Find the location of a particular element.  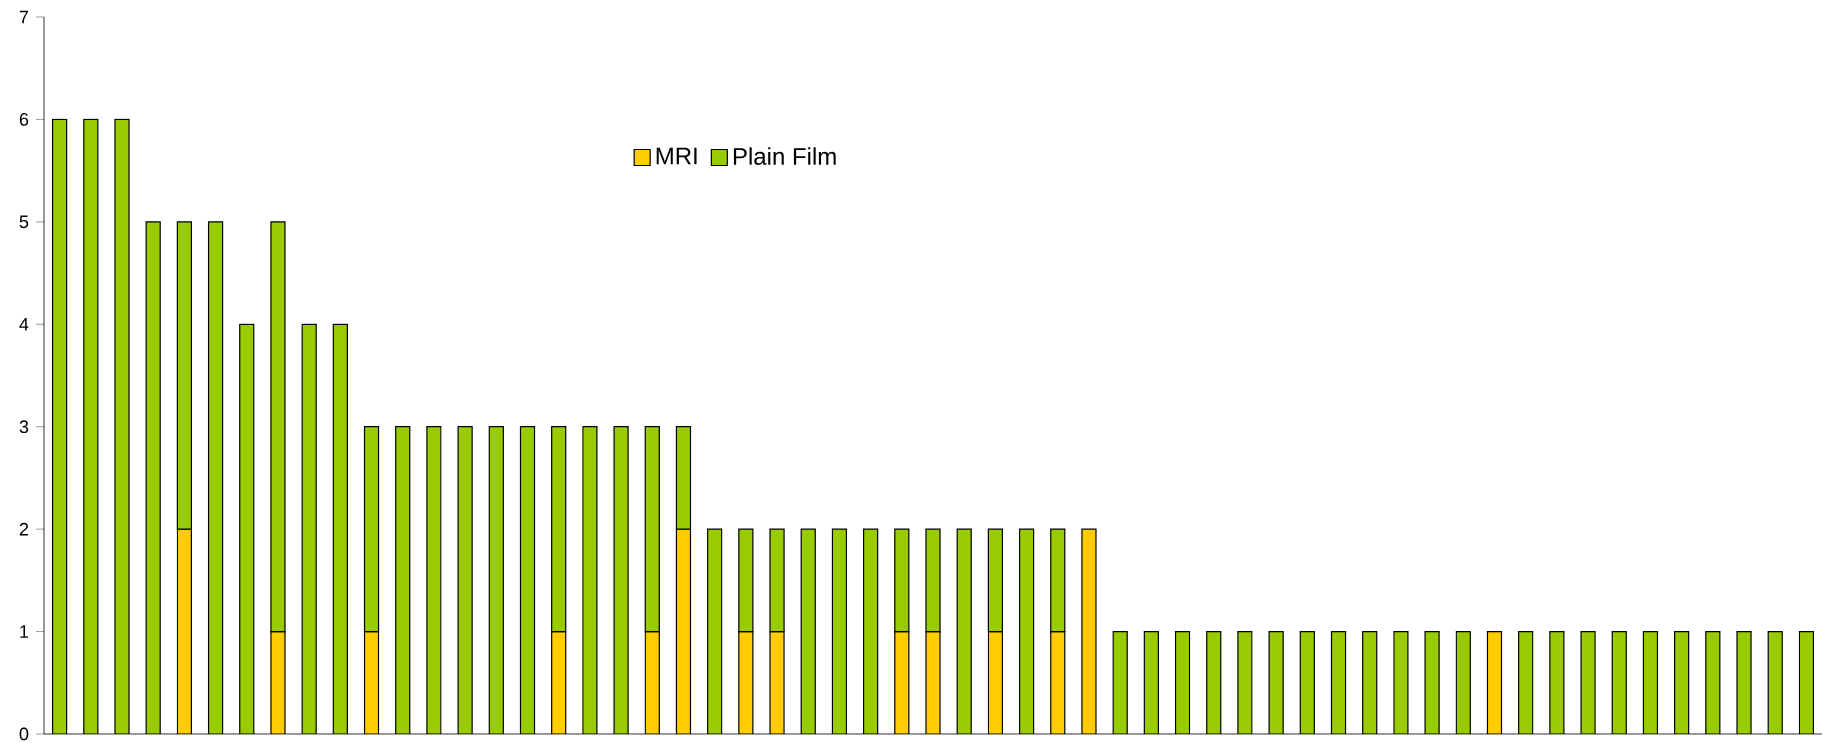

legend-label: MRI is located at coordinates (676, 156).